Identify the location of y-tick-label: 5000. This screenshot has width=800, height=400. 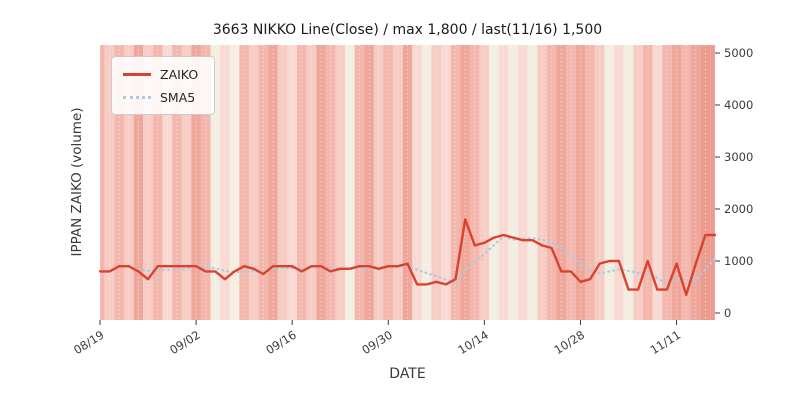
(738, 53).